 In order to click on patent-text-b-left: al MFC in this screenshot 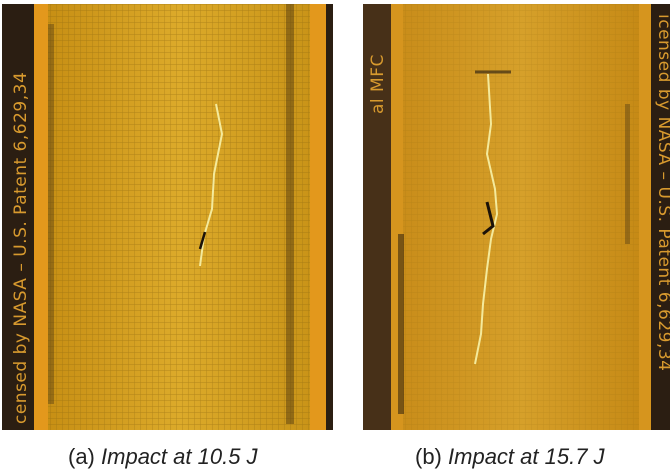, I will do `click(378, 84)`.